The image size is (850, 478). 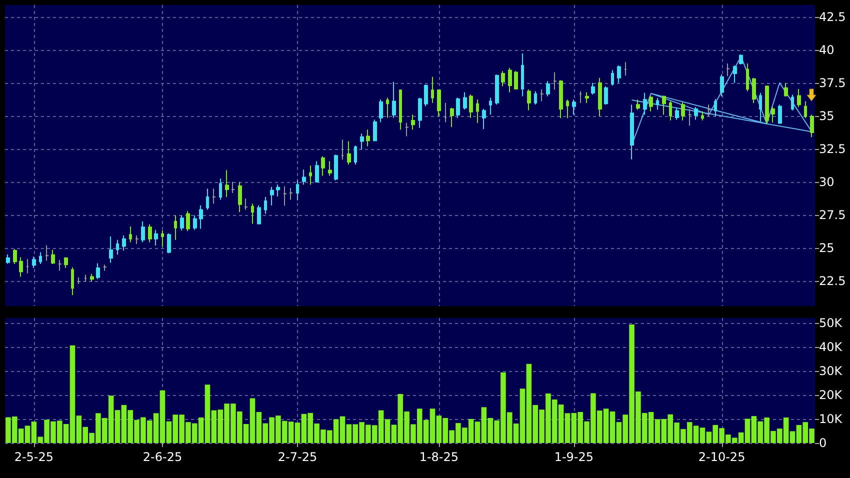 What do you see at coordinates (574, 457) in the screenshot?
I see `x-tick-label: 1-9-25` at bounding box center [574, 457].